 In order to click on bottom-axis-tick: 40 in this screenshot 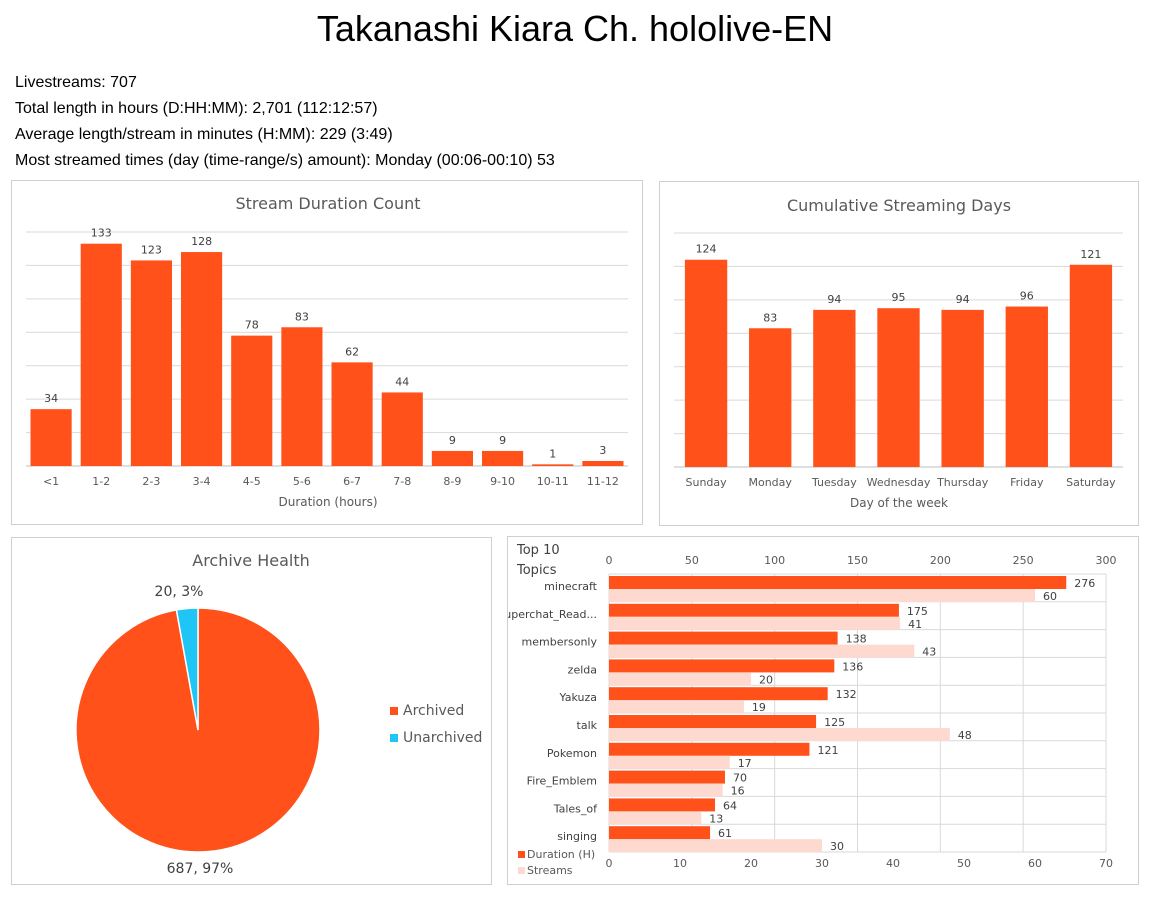, I will do `click(893, 863)`.